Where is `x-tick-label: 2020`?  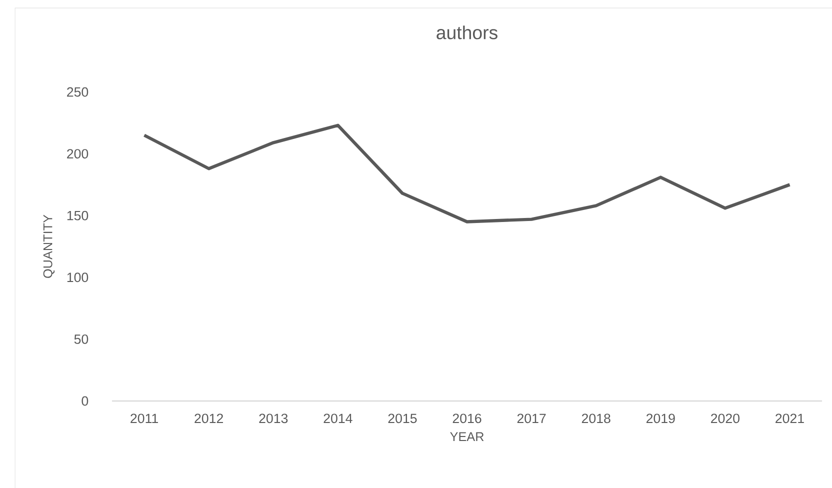 x-tick-label: 2020 is located at coordinates (725, 419).